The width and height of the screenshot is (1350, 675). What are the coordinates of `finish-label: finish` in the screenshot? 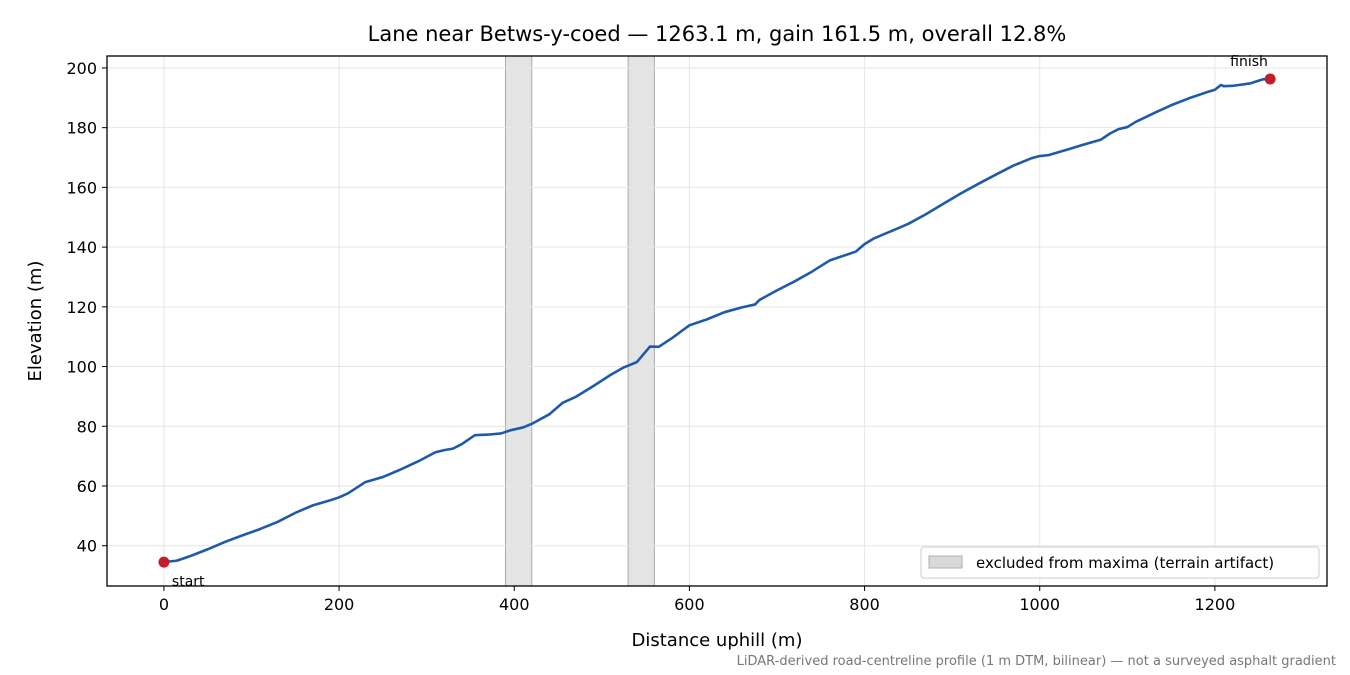 It's located at (1249, 62).